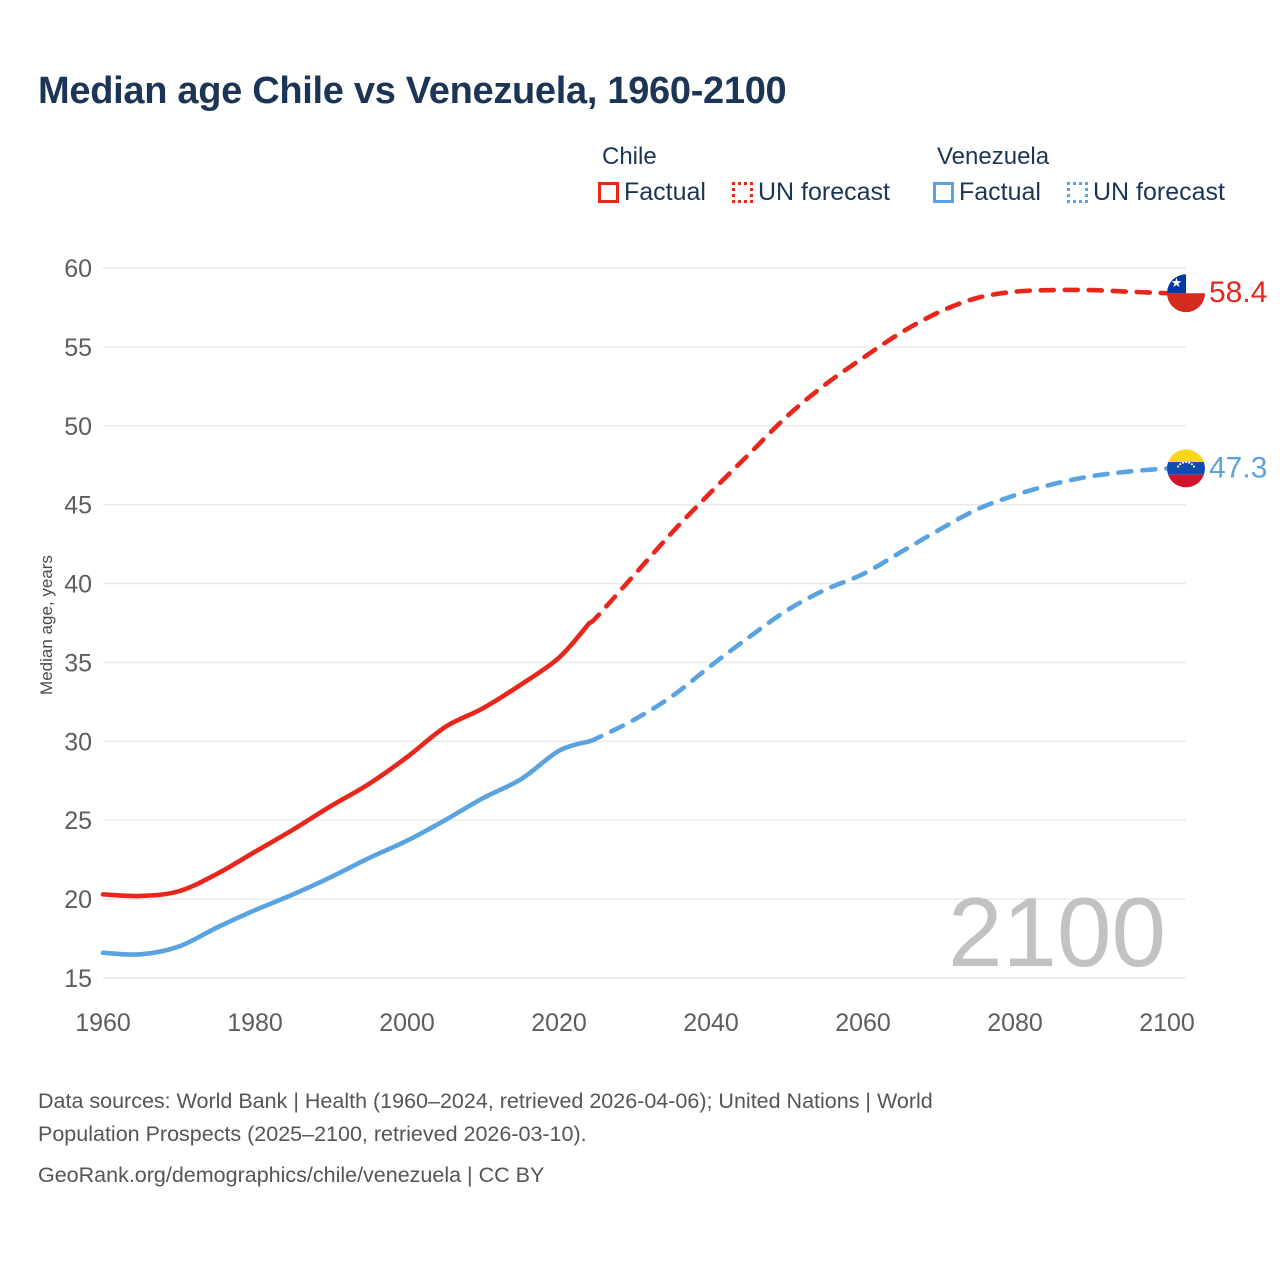 This screenshot has height=1280, width=1280. I want to click on page-title: Median age Chile vs Venezuela, 1960-2100, so click(412, 91).